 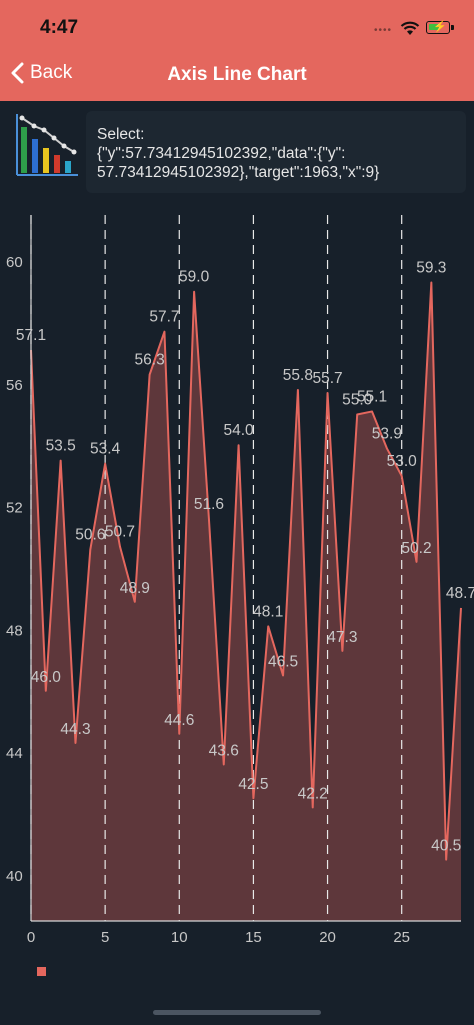 What do you see at coordinates (14, 262) in the screenshot?
I see `y-tick-label-60: 60` at bounding box center [14, 262].